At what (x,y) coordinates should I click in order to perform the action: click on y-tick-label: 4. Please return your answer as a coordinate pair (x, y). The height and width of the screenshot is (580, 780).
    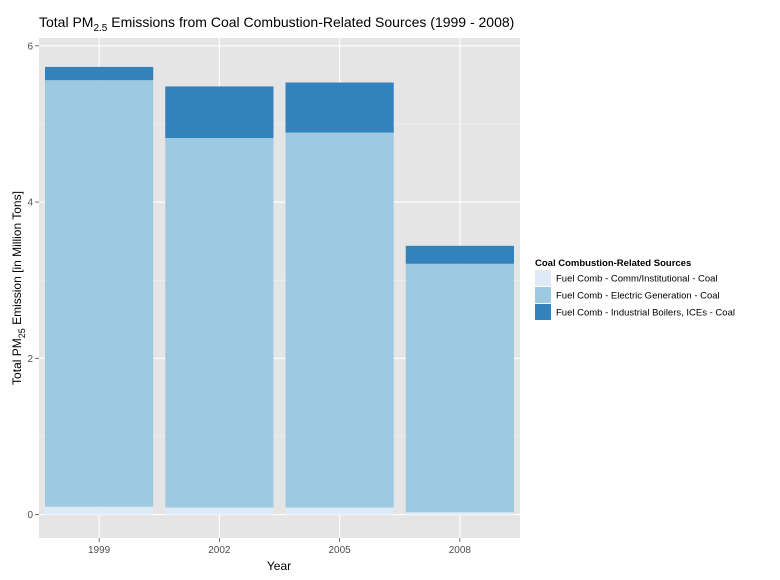
    Looking at the image, I should click on (30, 203).